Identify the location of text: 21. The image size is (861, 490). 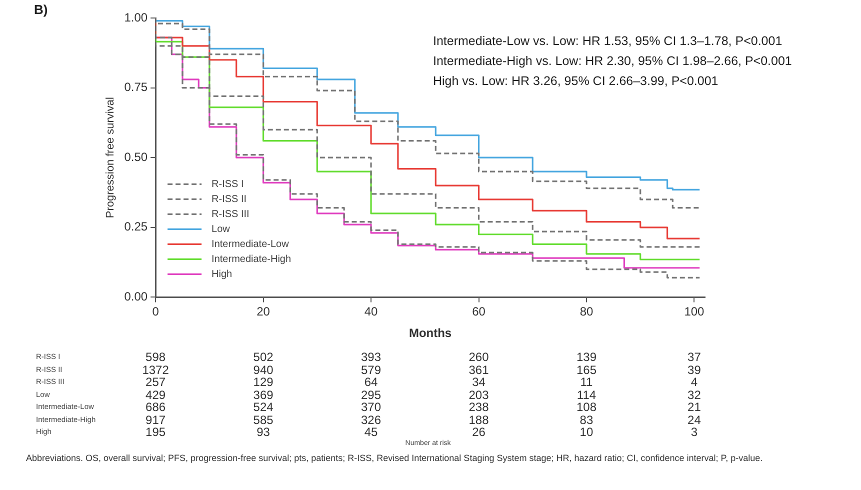
(694, 407).